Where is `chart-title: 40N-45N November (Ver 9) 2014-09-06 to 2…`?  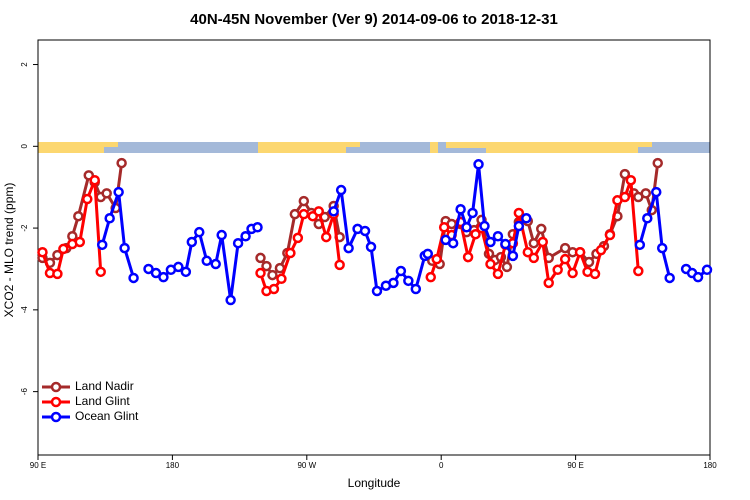 chart-title: 40N-45N November (Ver 9) 2014-09-06 to 2… is located at coordinates (374, 19).